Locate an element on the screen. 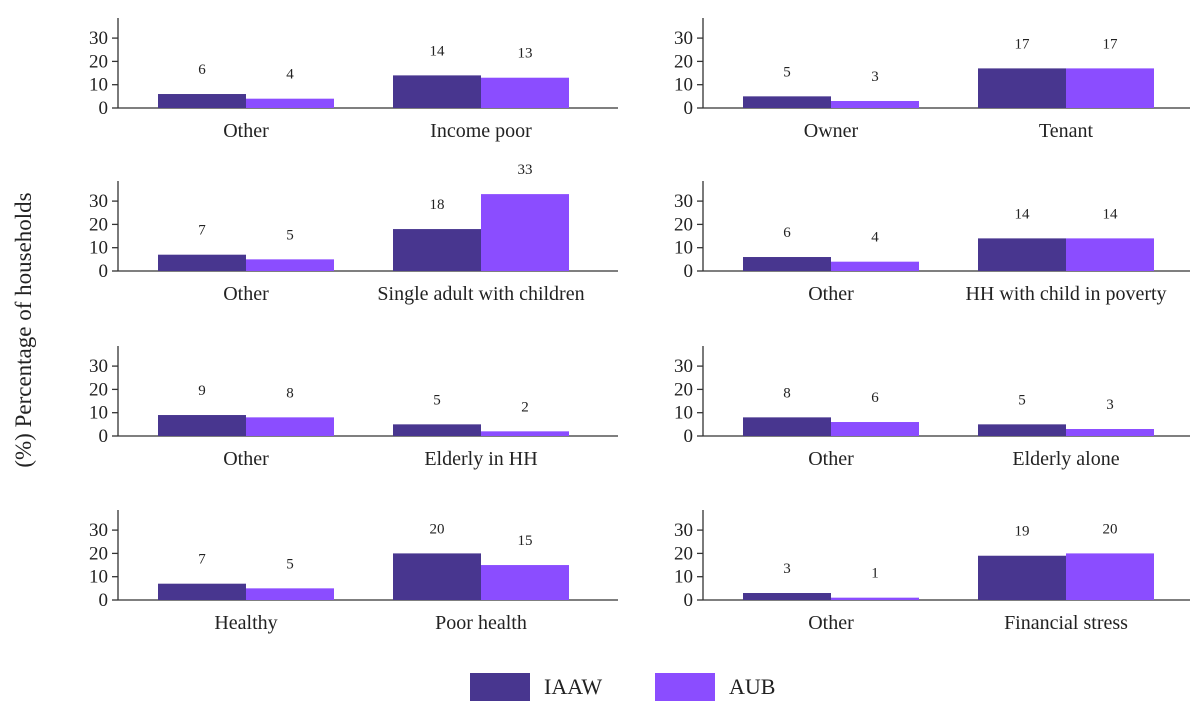 The height and width of the screenshot is (702, 1190). data-label-aub: 33 is located at coordinates (525, 170).